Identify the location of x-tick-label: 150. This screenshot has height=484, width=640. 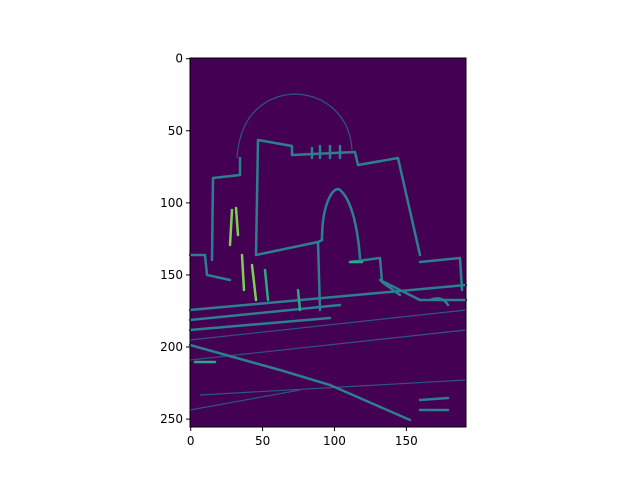
(406, 441).